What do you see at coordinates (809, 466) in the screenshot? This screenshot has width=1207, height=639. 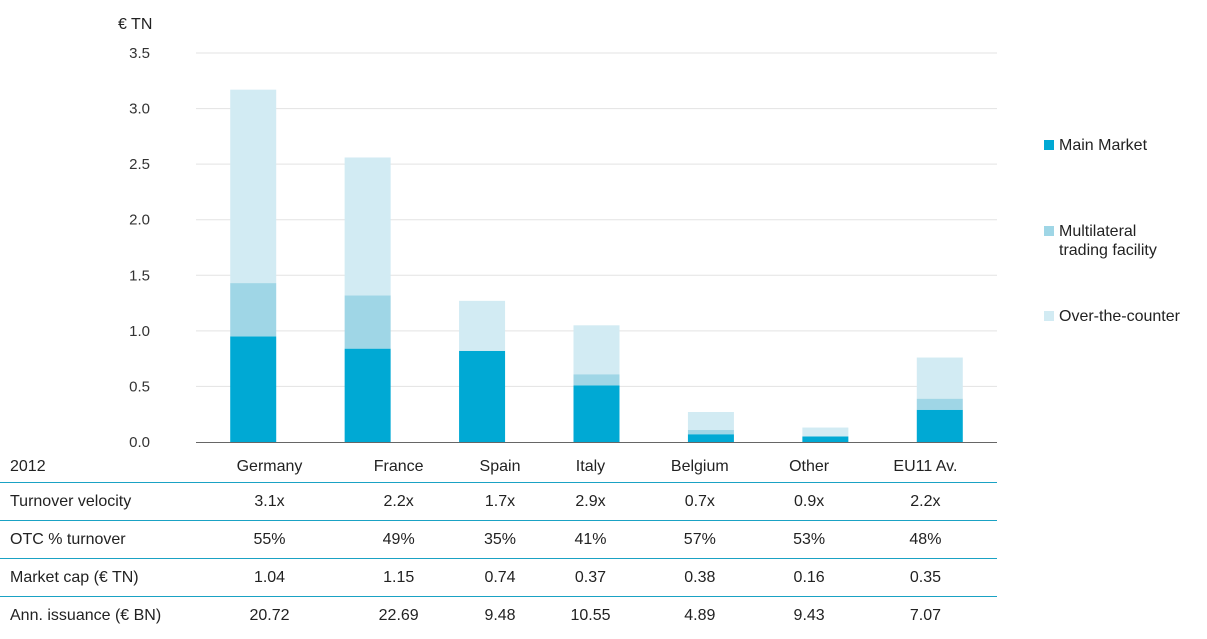 I see `x-tick-label: Other` at bounding box center [809, 466].